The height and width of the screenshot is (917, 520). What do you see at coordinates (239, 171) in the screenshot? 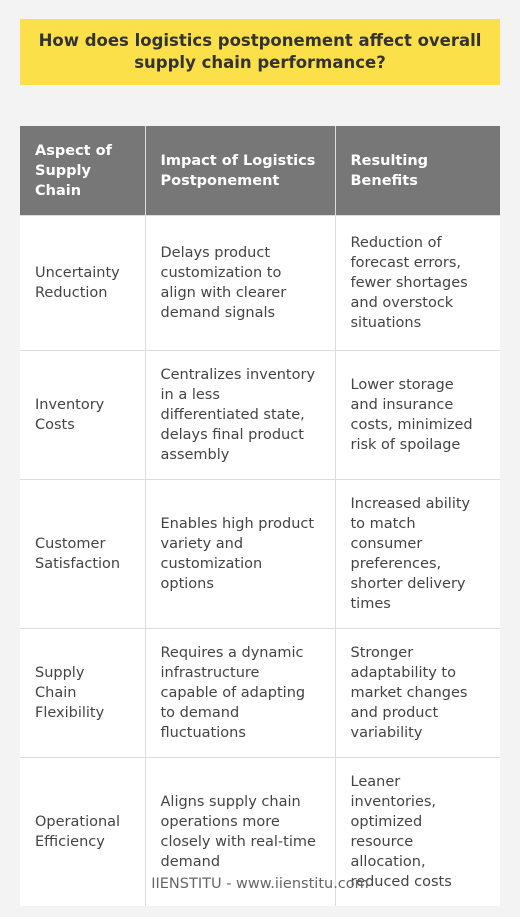
I see `column-header-impact: Impact of Logistics Postponement` at bounding box center [239, 171].